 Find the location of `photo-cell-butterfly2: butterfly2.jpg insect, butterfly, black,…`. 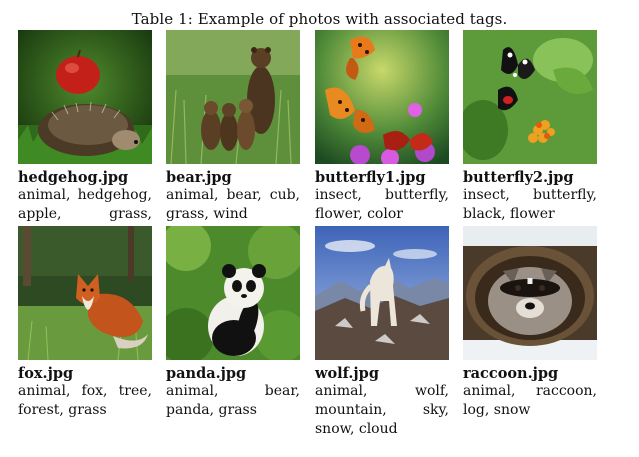

photo-cell-butterfly2: butterfly2.jpg insect, butterfly, black,… is located at coordinates (530, 127).